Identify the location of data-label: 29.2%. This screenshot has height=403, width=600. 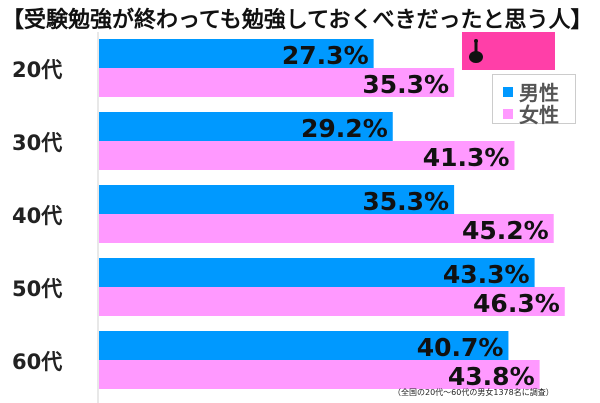
(344, 128).